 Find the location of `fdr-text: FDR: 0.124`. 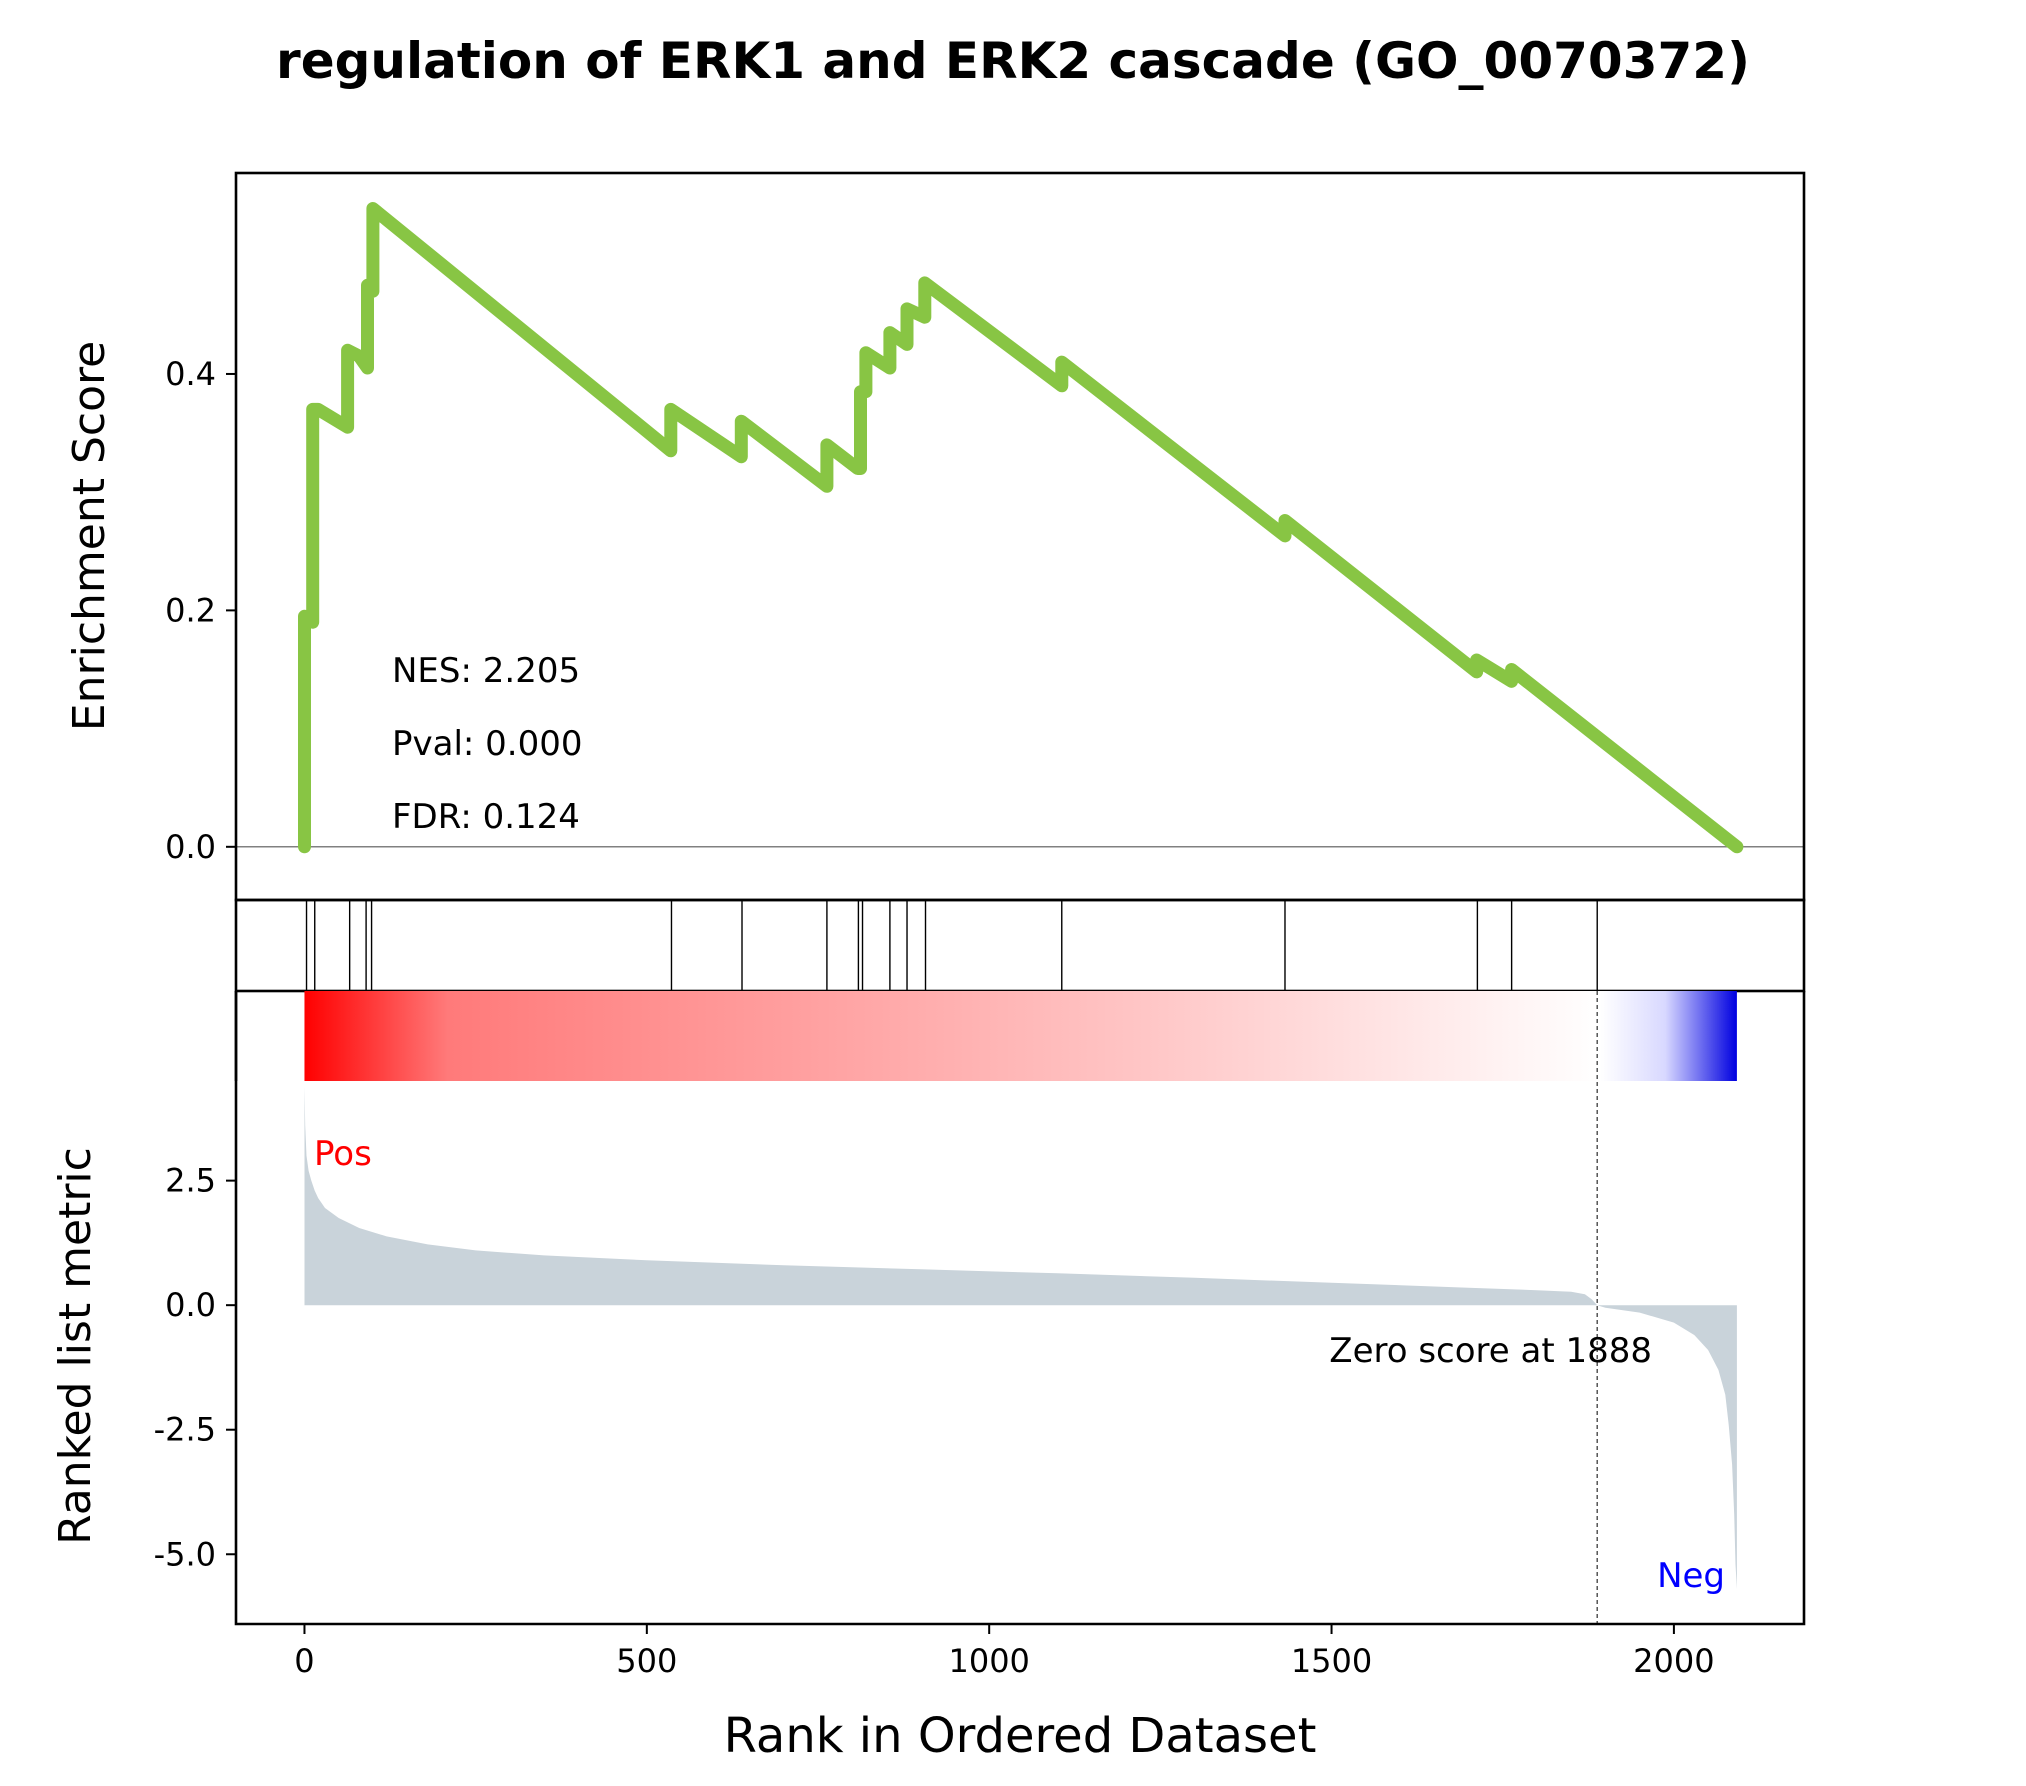

fdr-text: FDR: 0.124 is located at coordinates (486, 817).